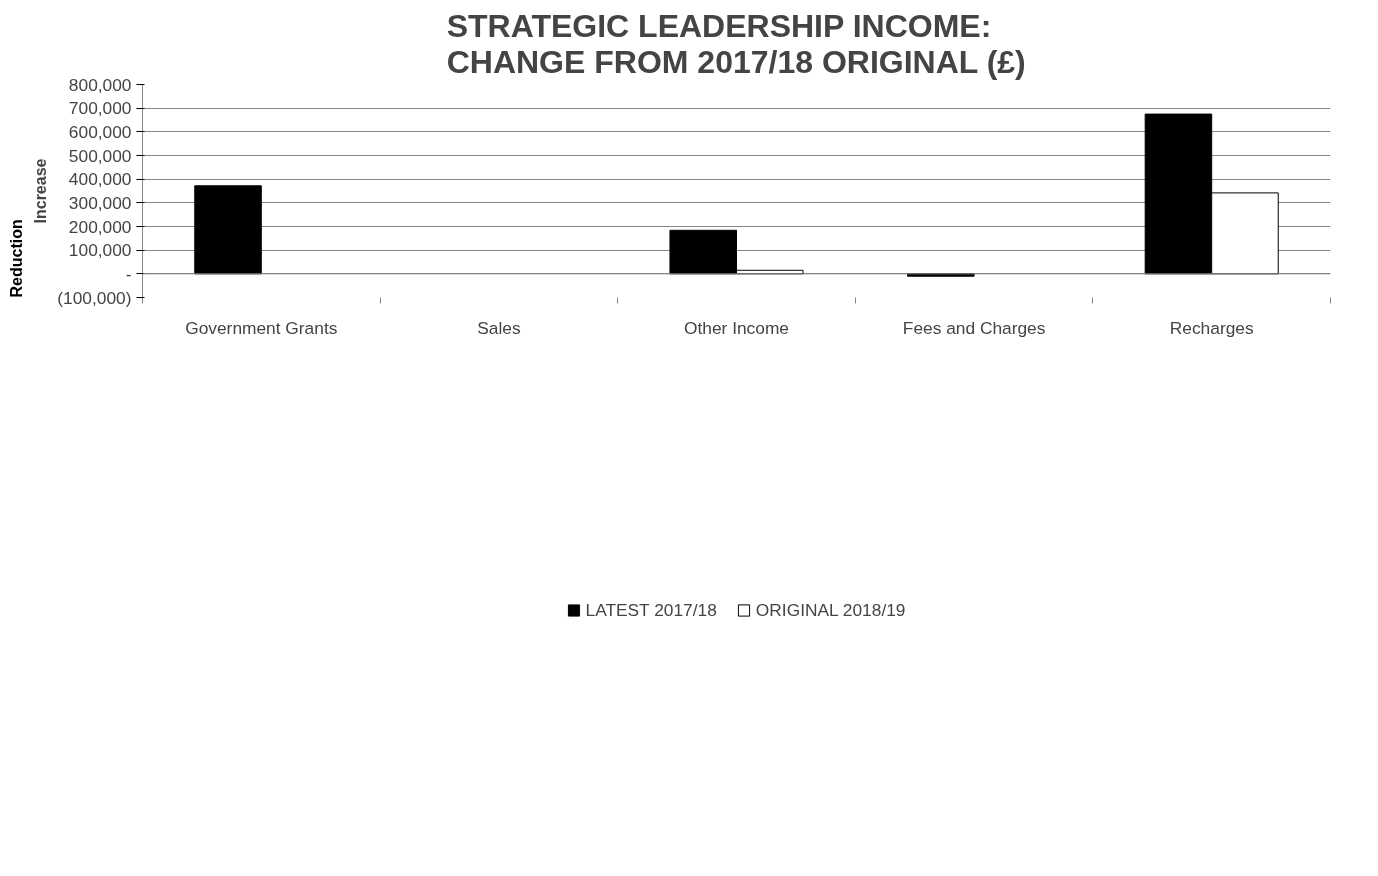  Describe the element at coordinates (974, 327) in the screenshot. I see `x-tick-label: Fees and Charges` at that location.